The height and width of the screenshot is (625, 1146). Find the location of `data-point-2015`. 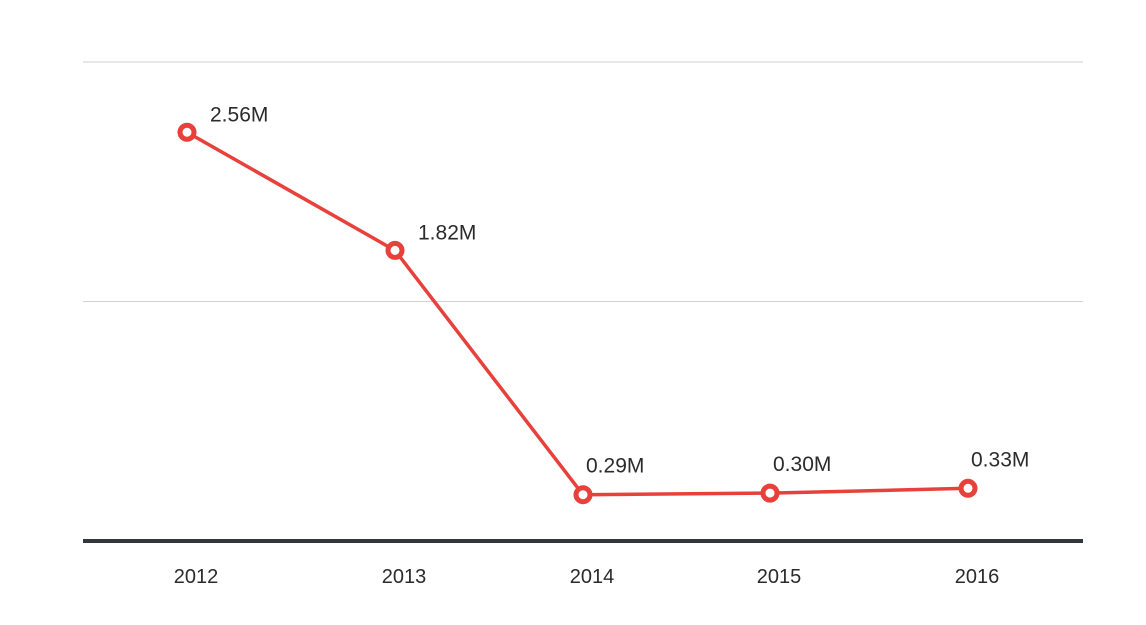

data-point-2015 is located at coordinates (770, 493).